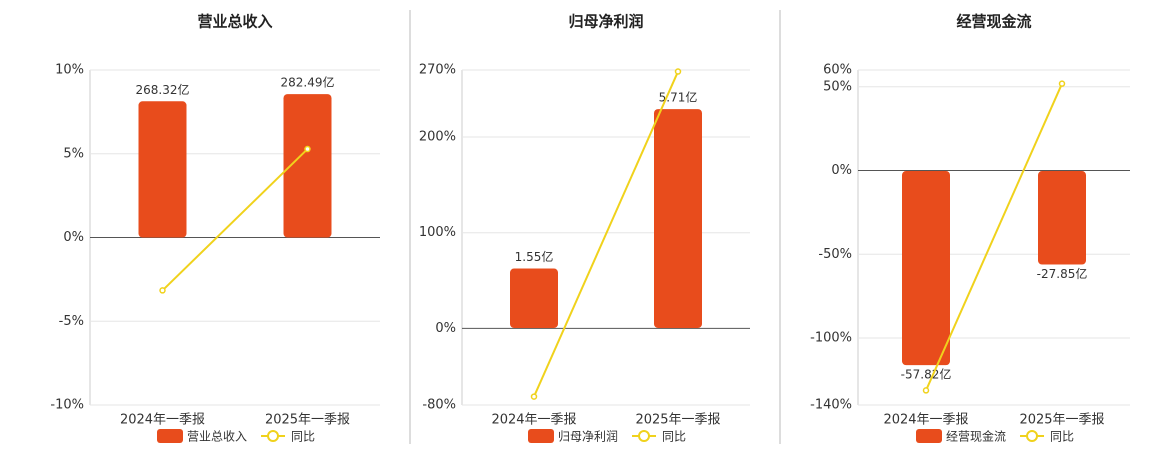  What do you see at coordinates (217, 437) in the screenshot?
I see `legend-label: 营业总收入` at bounding box center [217, 437].